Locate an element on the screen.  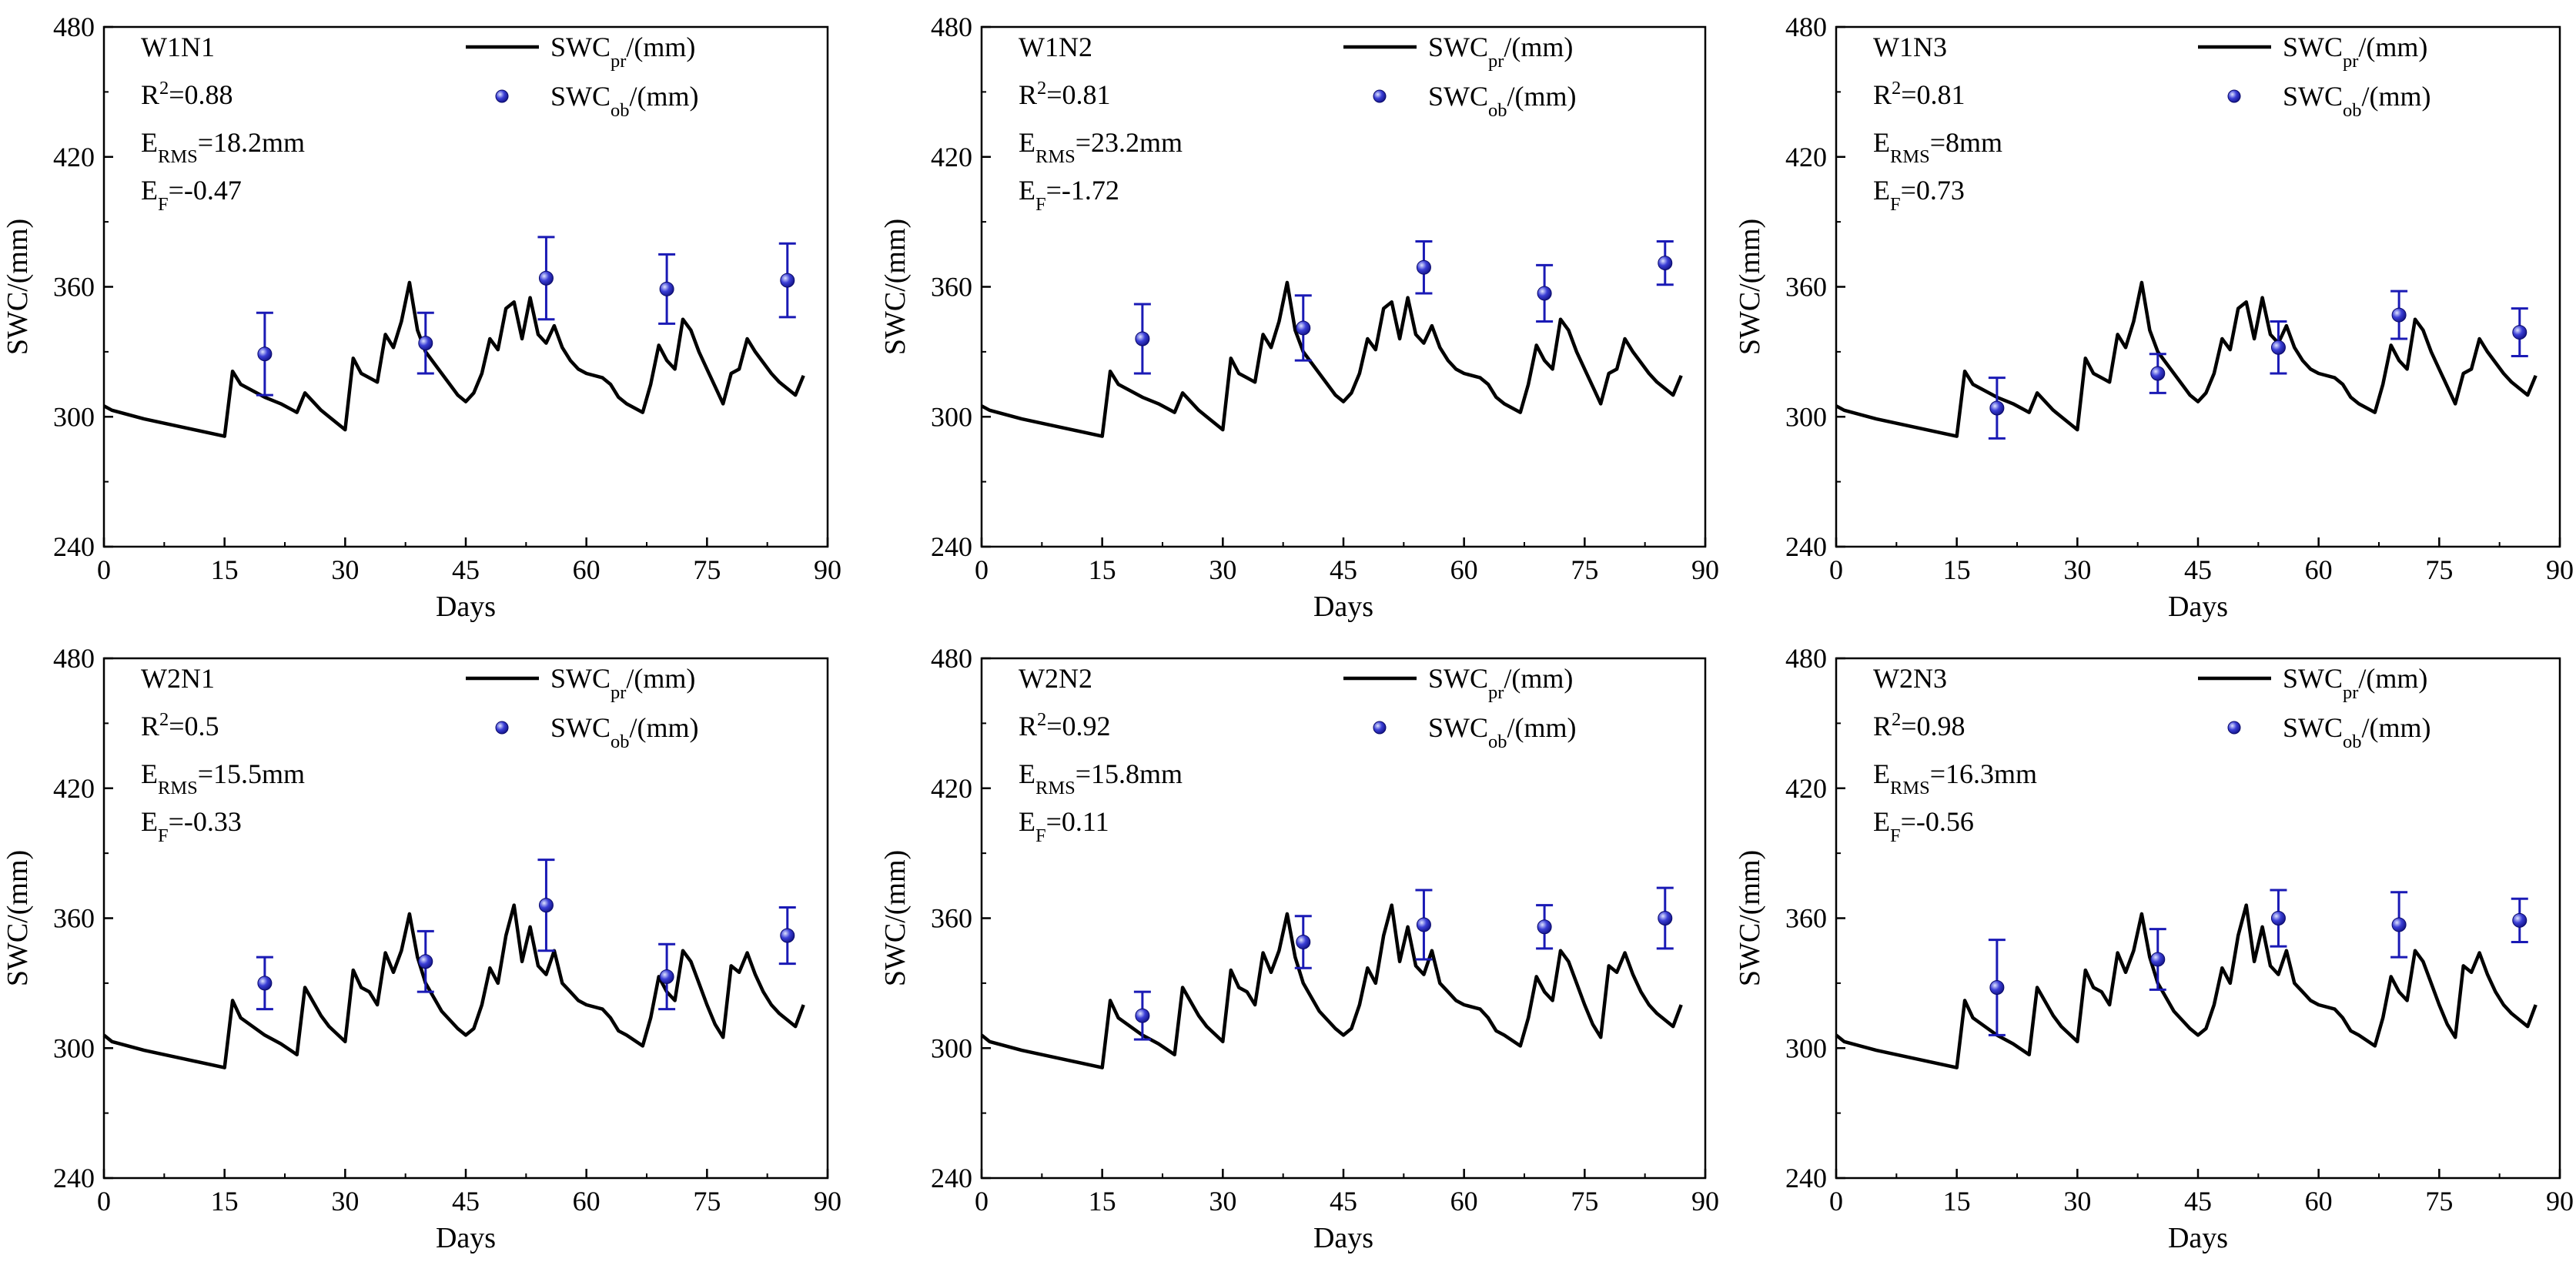
stat-rms: ERMS=8mm is located at coordinates (1937, 147).